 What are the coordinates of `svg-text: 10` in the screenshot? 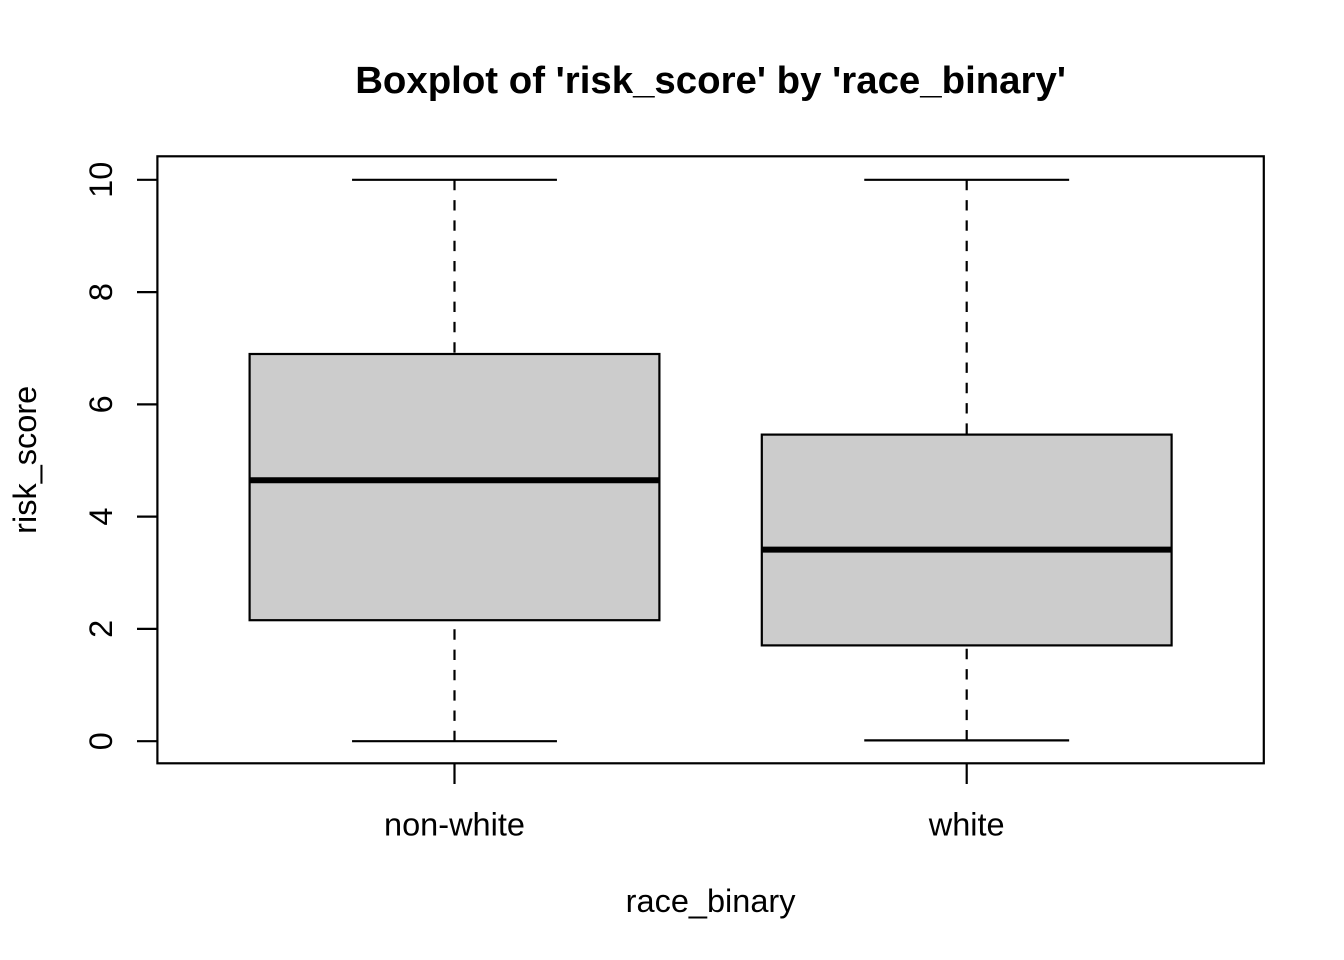 It's located at (101, 180).